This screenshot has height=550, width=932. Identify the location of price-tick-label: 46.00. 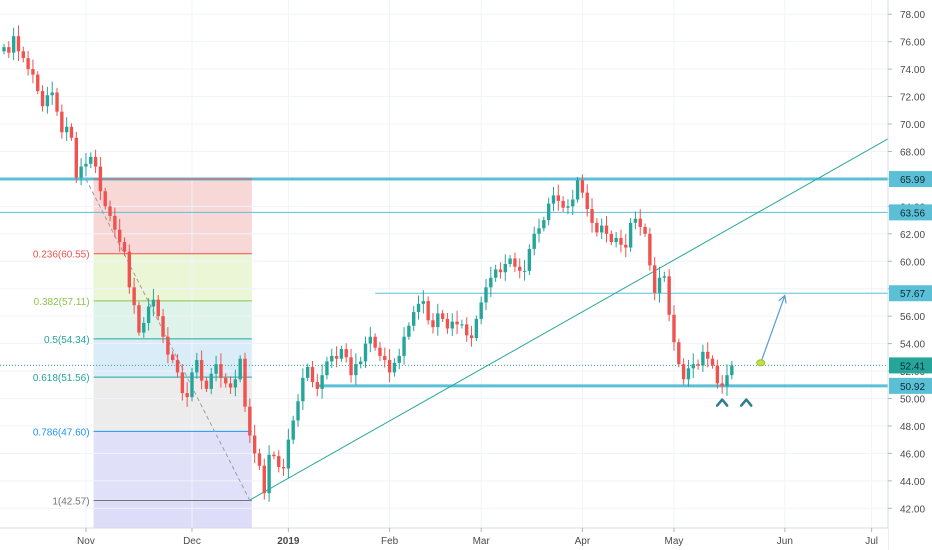
(912, 454).